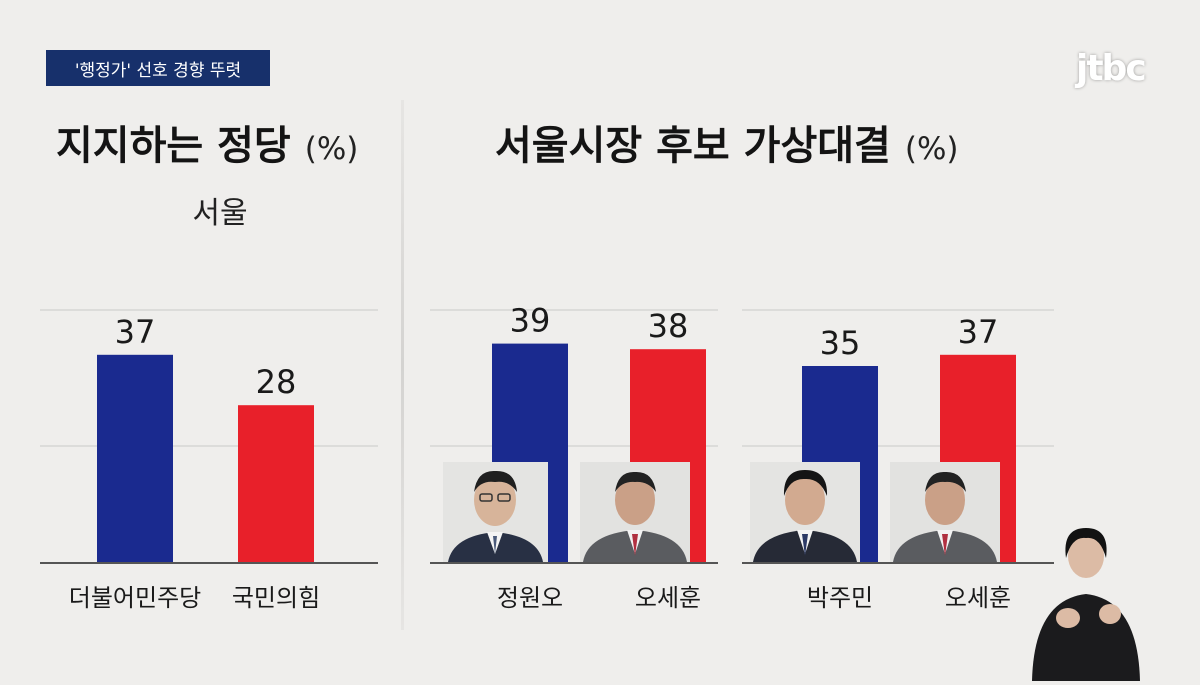 The height and width of the screenshot is (685, 1200). I want to click on value-label-0-0: 37, so click(135, 332).